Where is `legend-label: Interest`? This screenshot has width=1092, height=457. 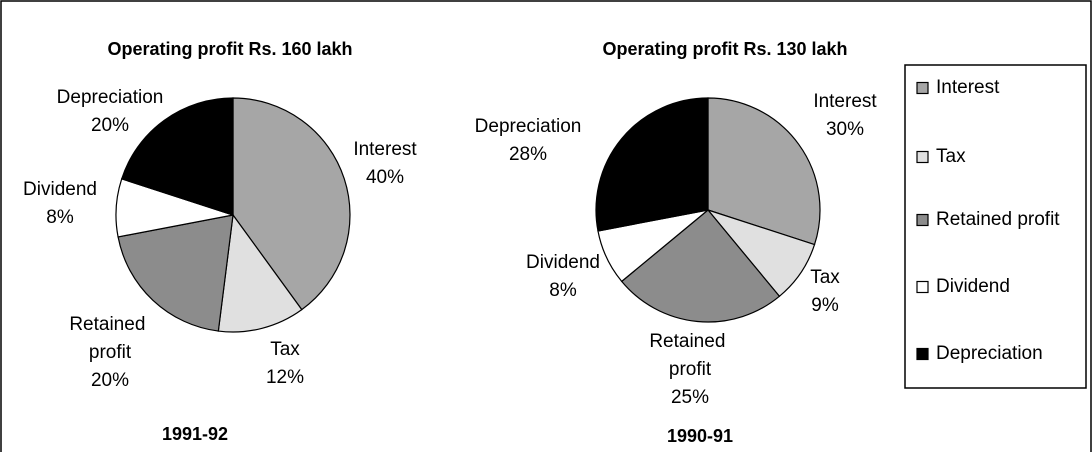
legend-label: Interest is located at coordinates (968, 87).